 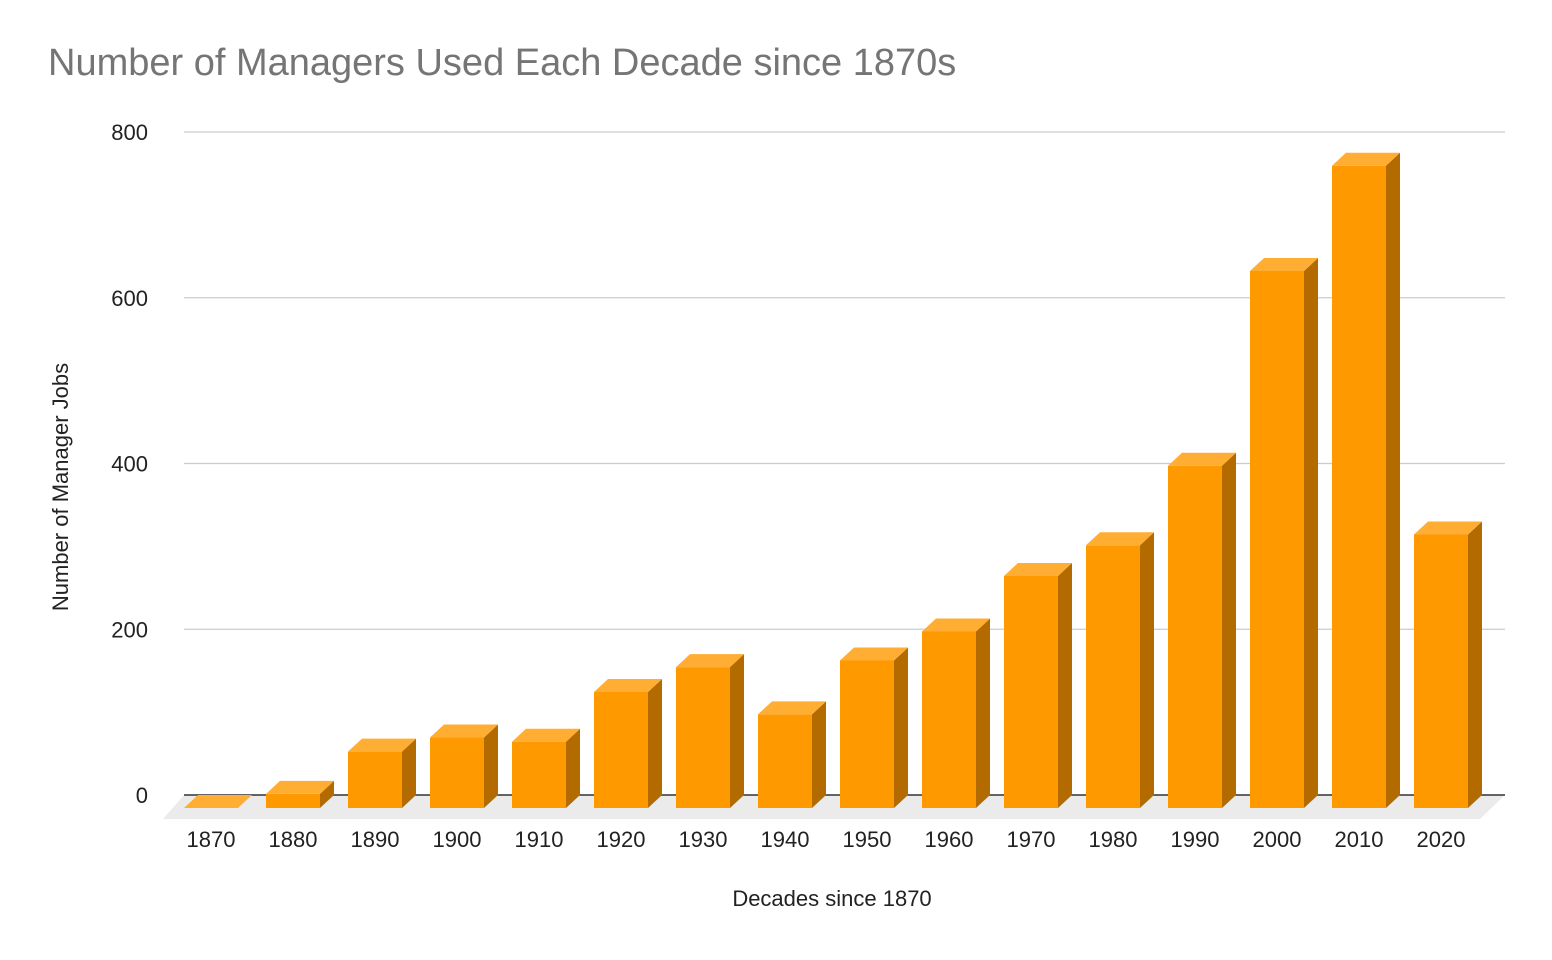 I want to click on bar-2000, so click(x=1284, y=533).